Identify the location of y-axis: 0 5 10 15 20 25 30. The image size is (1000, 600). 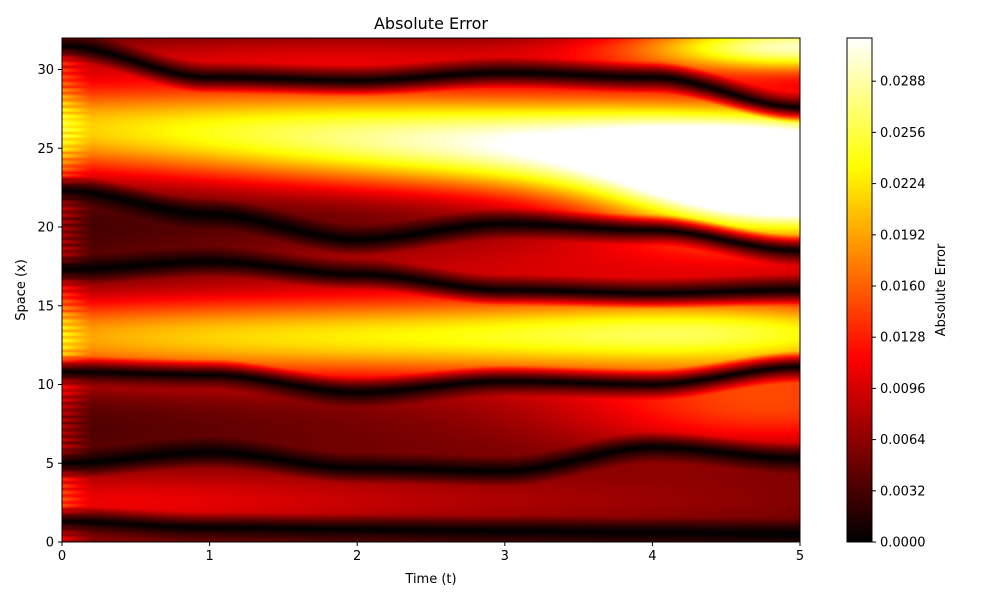
(49, 307).